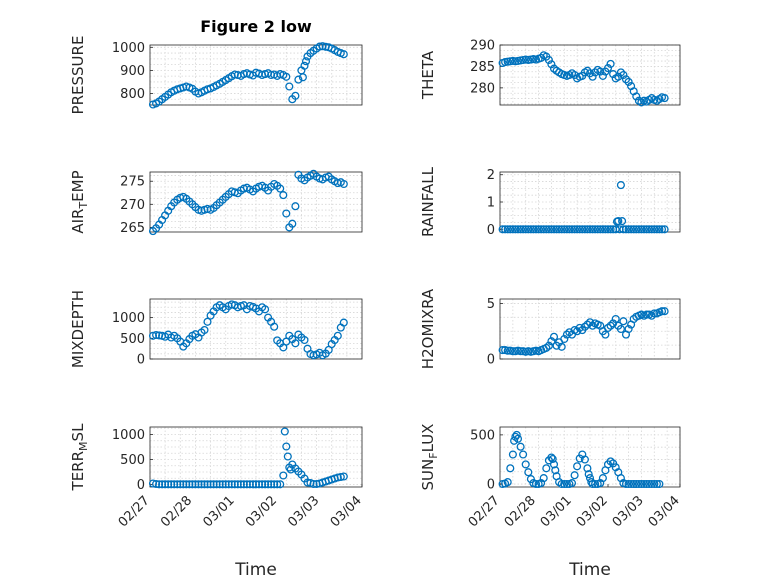  I want to click on y-tick-label: 900, so click(132, 71).